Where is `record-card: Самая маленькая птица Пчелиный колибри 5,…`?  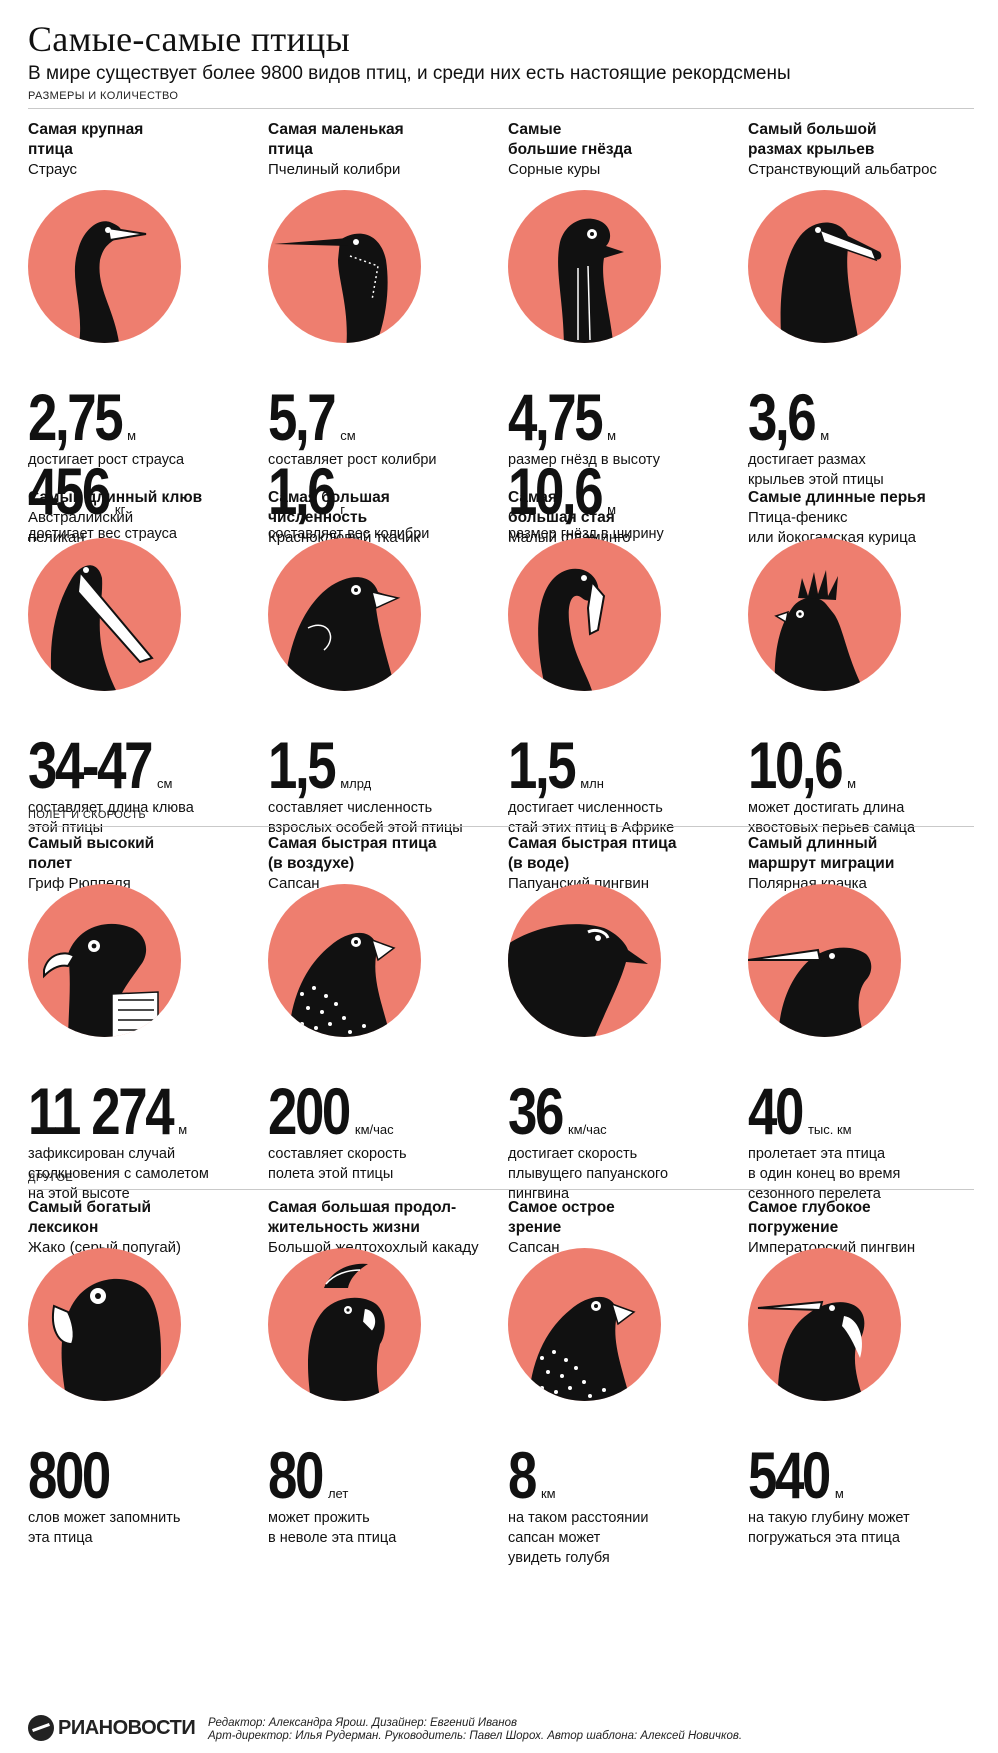 record-card: Самая маленькая птица Пчелиный колибри 5,… is located at coordinates (383, 331).